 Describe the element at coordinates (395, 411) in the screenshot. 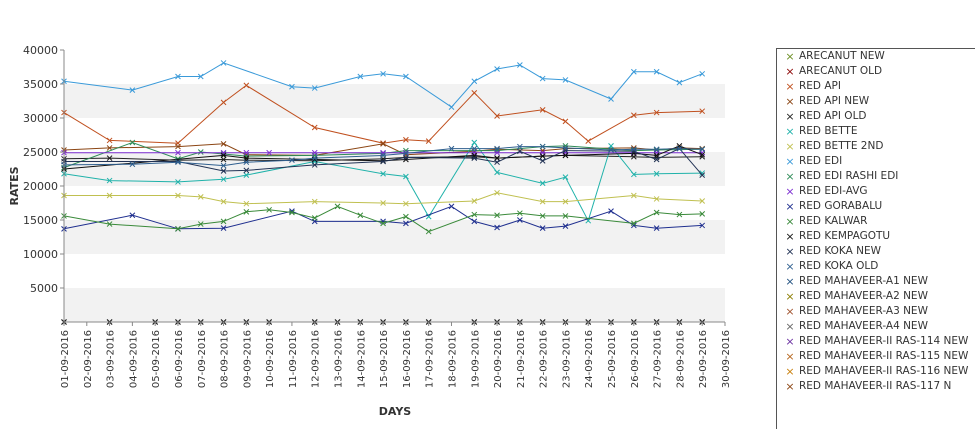

I see `x-axis-title: DAYS` at that location.